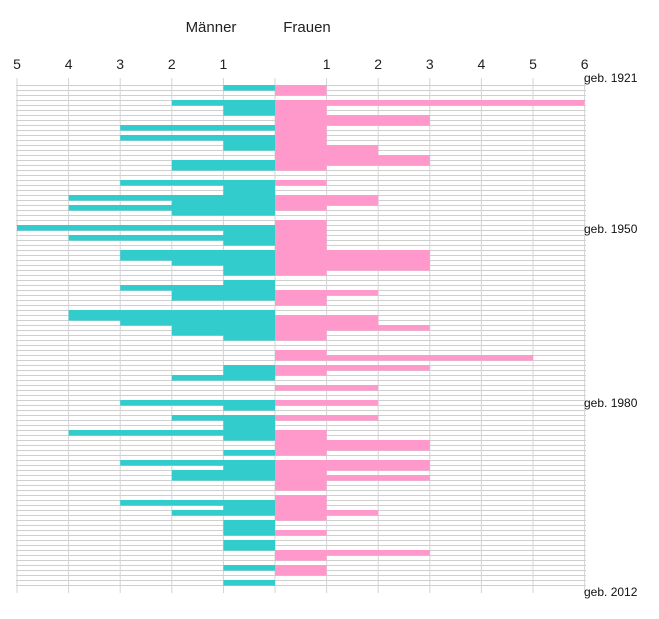 The height and width of the screenshot is (619, 659). What do you see at coordinates (327, 64) in the screenshot?
I see `x-tick-label-right: 1` at bounding box center [327, 64].